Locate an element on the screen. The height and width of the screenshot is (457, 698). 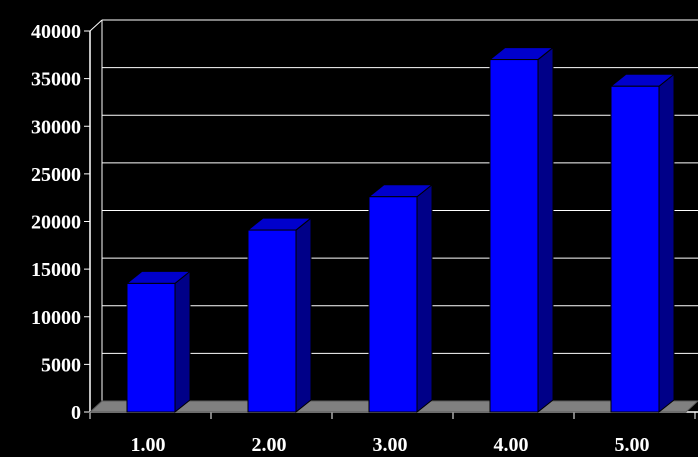
y-tick-label: 25000 is located at coordinates (56, 175).